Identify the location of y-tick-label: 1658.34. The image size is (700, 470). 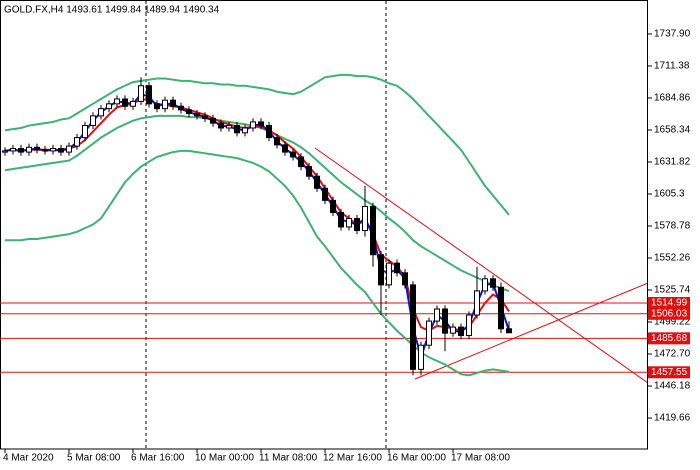
(672, 130).